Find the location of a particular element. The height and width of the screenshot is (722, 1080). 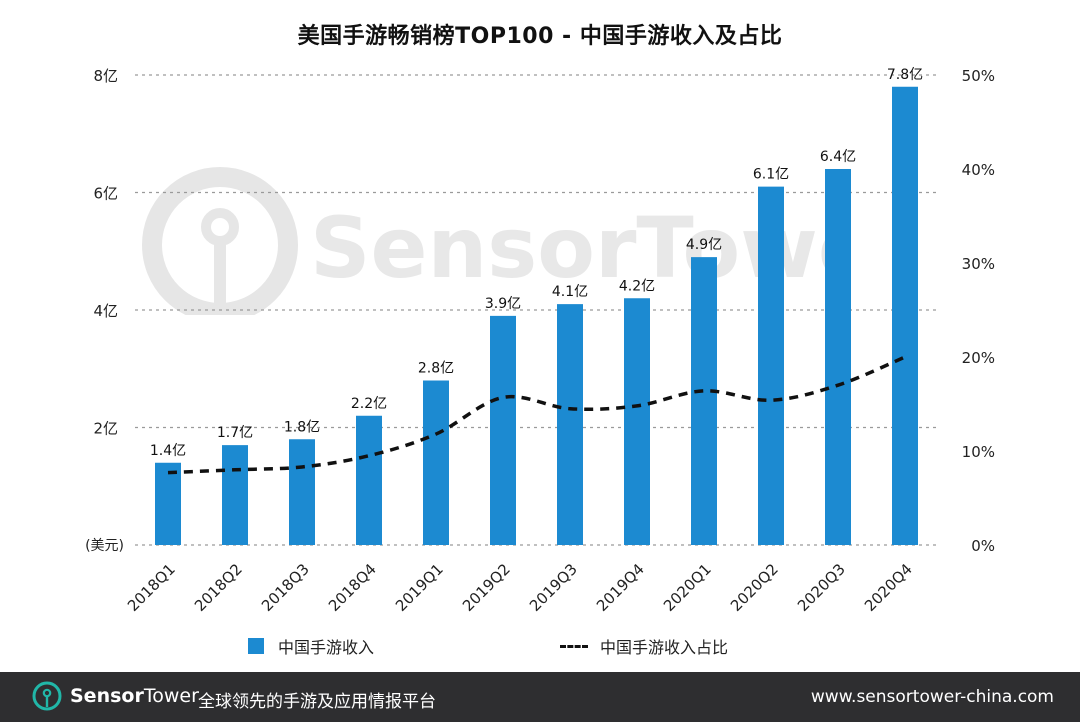

x-tick-label: 2020Q4 is located at coordinates (888, 587).